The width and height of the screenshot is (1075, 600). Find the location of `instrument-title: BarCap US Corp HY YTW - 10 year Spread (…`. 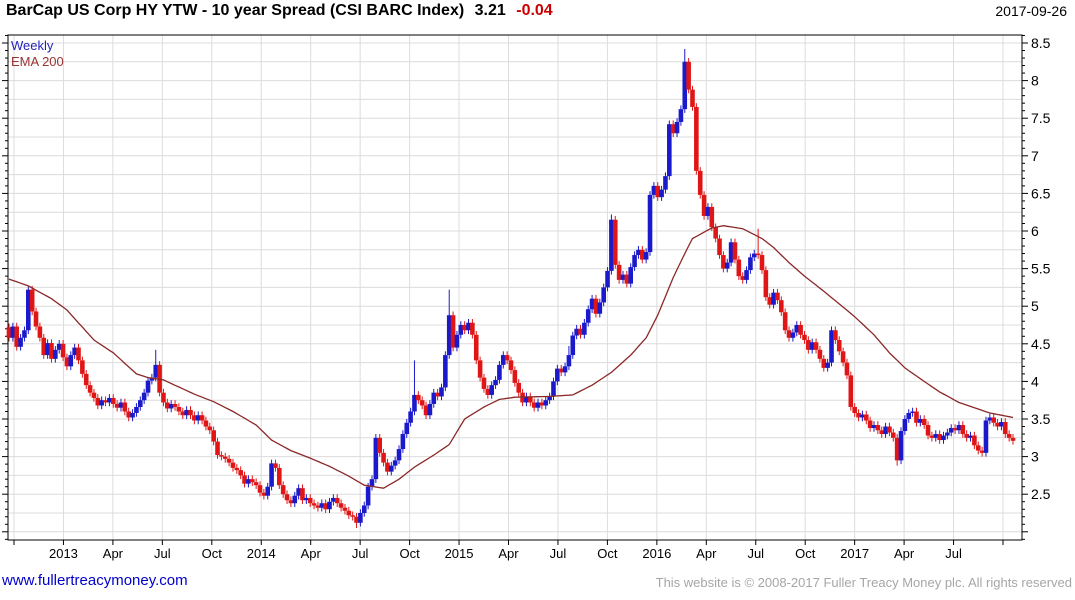

instrument-title: BarCap US Corp HY YTW - 10 year Spread (… is located at coordinates (235, 10).